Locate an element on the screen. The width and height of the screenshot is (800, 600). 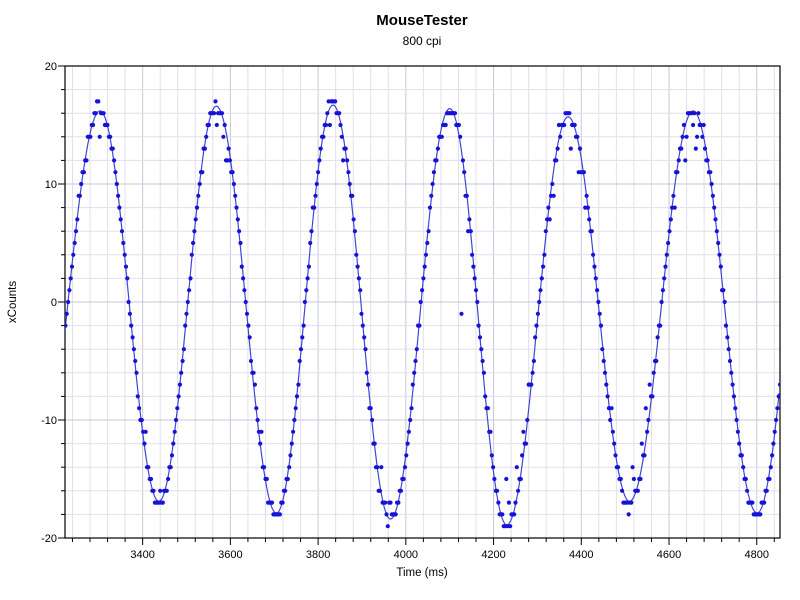
y-tick-label: -20 is located at coordinates (49, 539).